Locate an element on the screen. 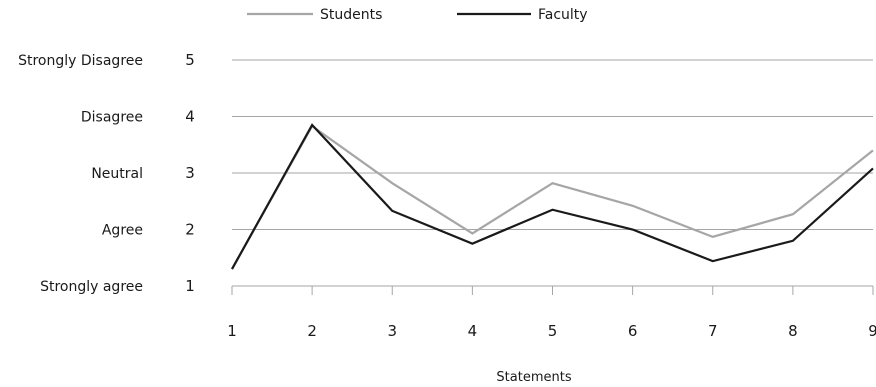  x-tick-label-5: 5 is located at coordinates (553, 331).